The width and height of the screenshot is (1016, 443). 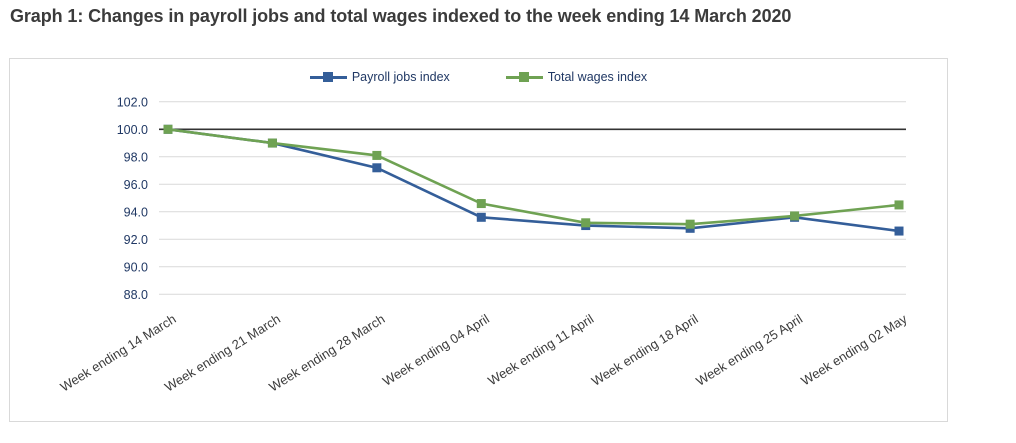 I want to click on x-axis-tick-label: Week ending 02 May, so click(x=854, y=350).